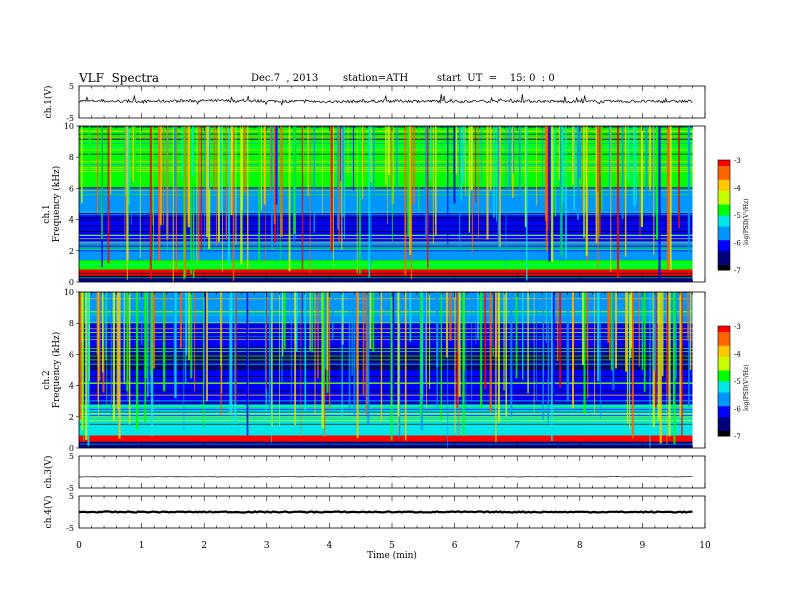 The height and width of the screenshot is (612, 792). Describe the element at coordinates (71, 86) in the screenshot. I see `y-tick-label: 5` at that location.